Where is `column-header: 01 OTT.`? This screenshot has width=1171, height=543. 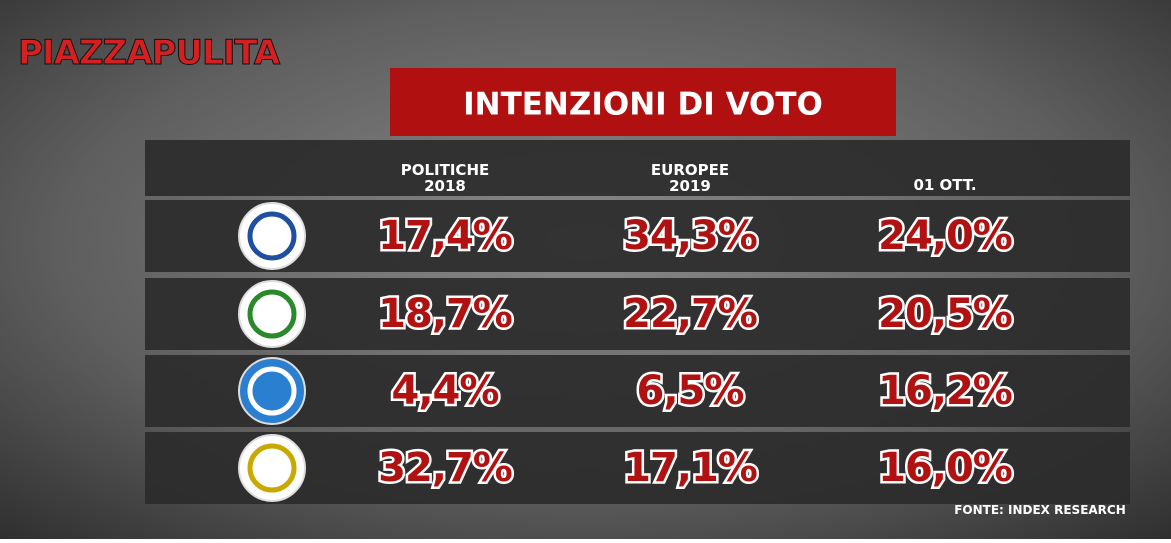
column-header: 01 OTT. is located at coordinates (944, 185).